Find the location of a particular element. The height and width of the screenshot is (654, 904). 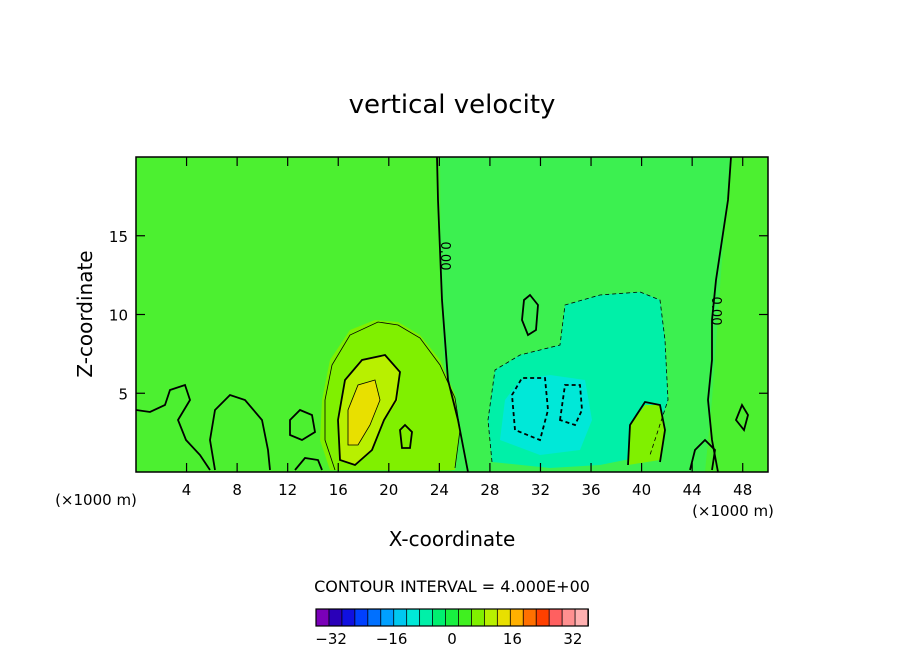

updraft-contour-mid is located at coordinates (369, 410).